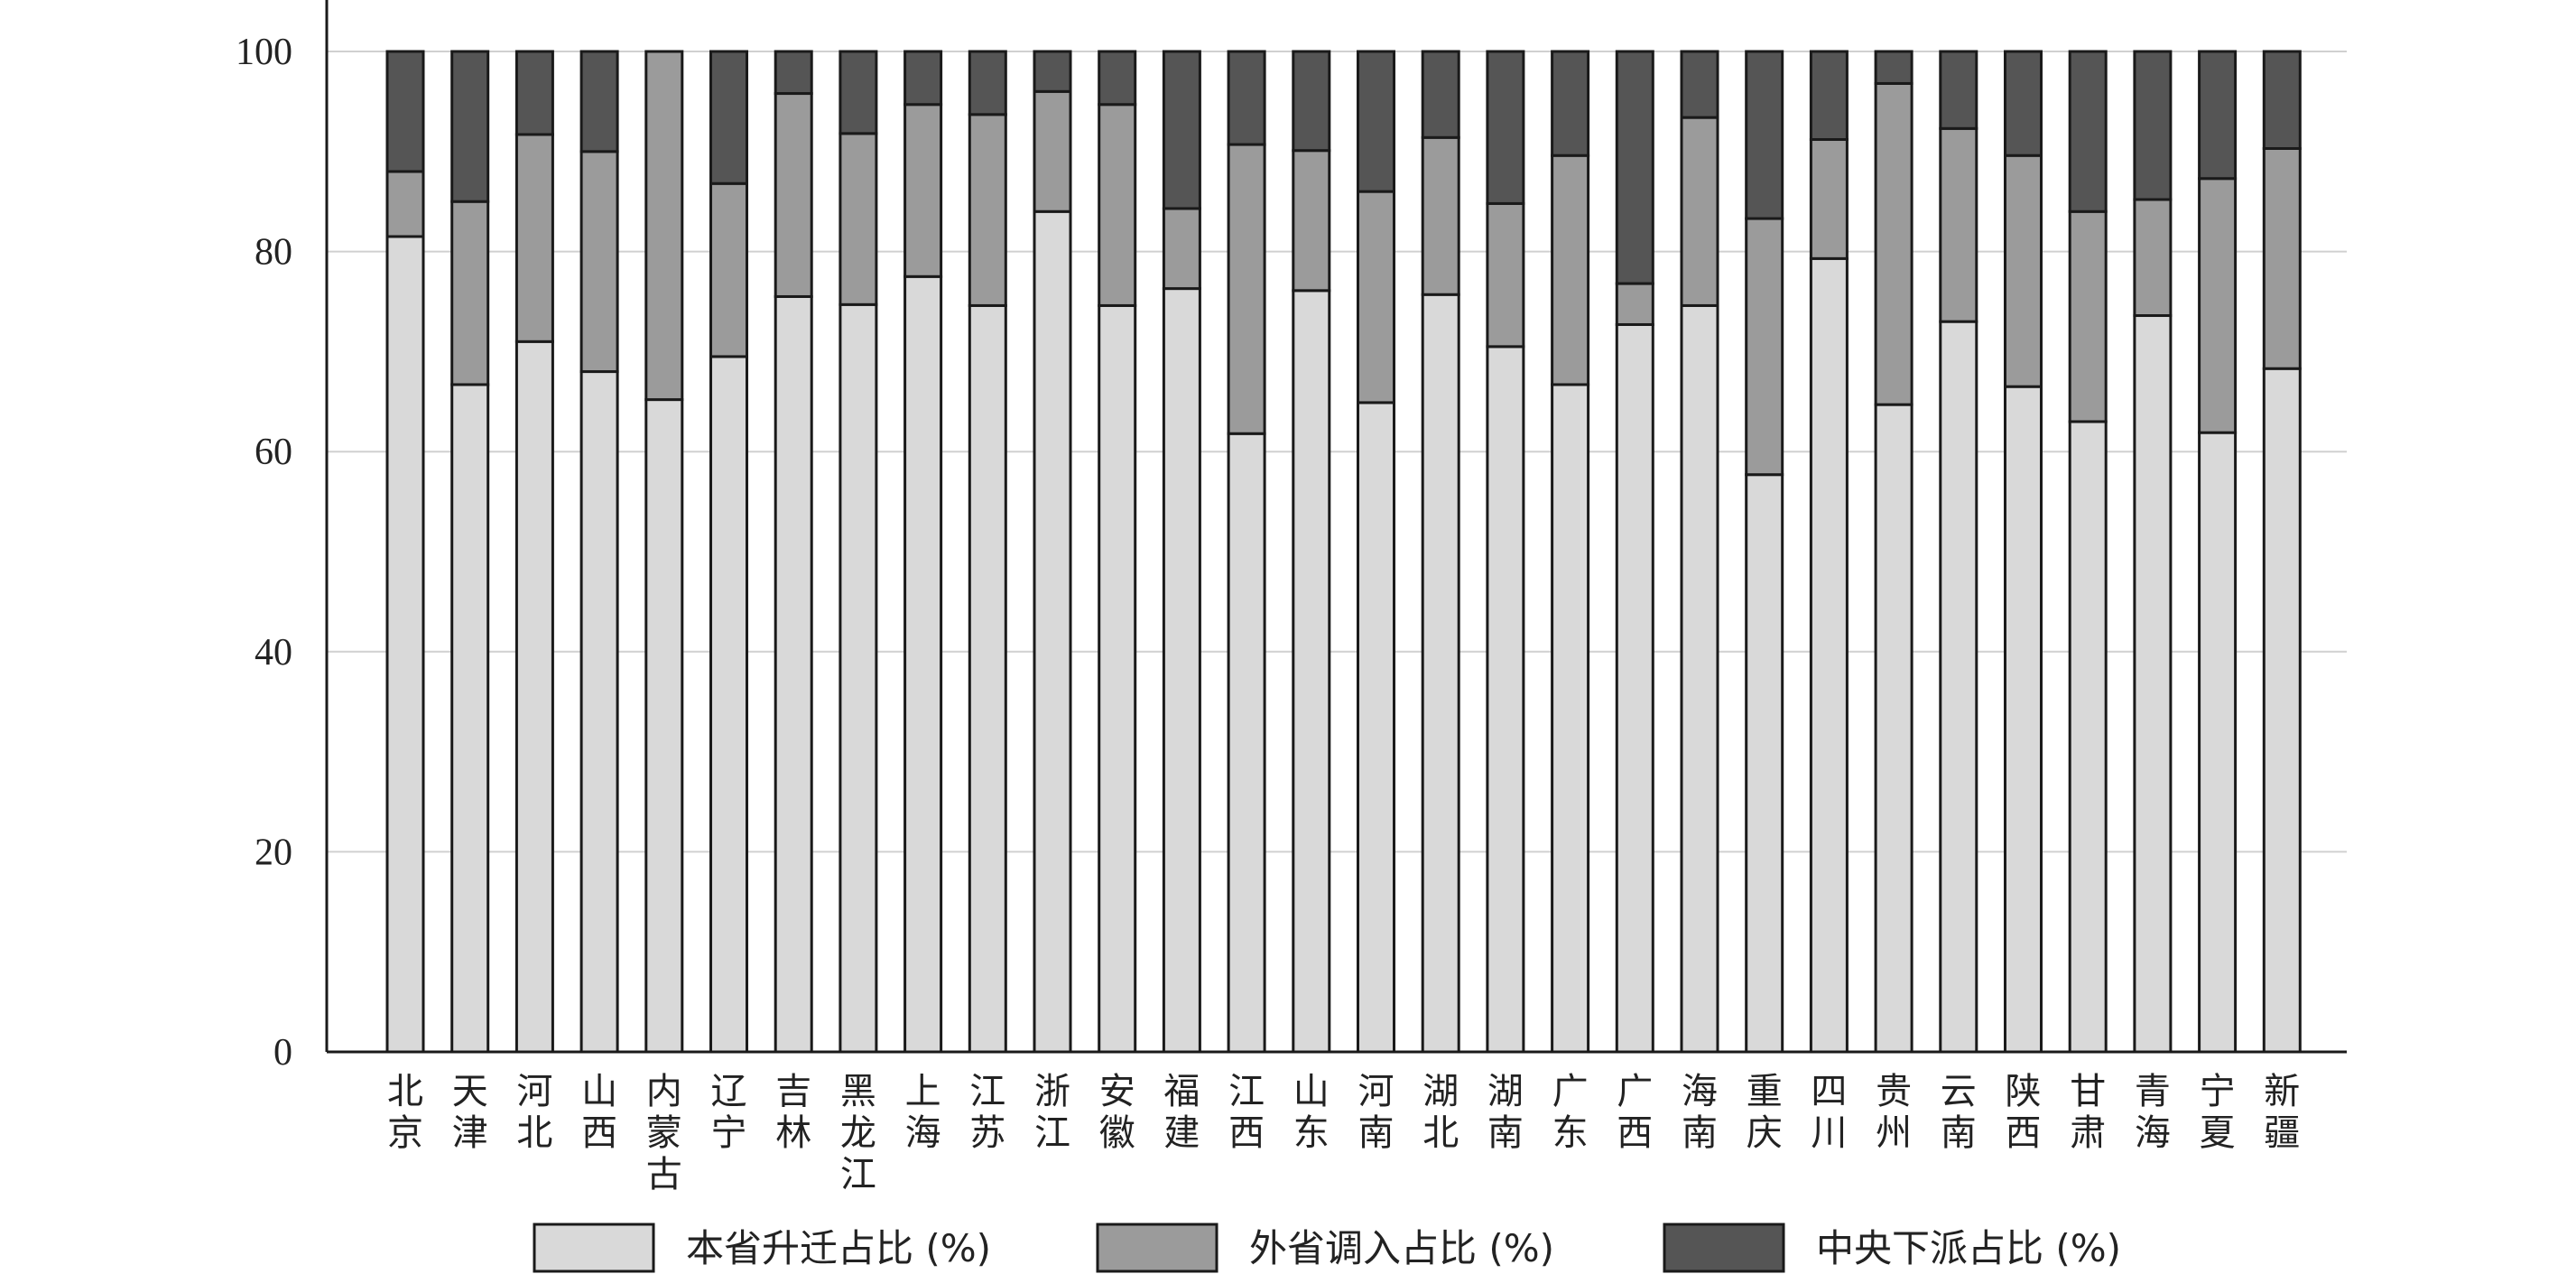  I want to click on y-tick-label: 80, so click(273, 253).